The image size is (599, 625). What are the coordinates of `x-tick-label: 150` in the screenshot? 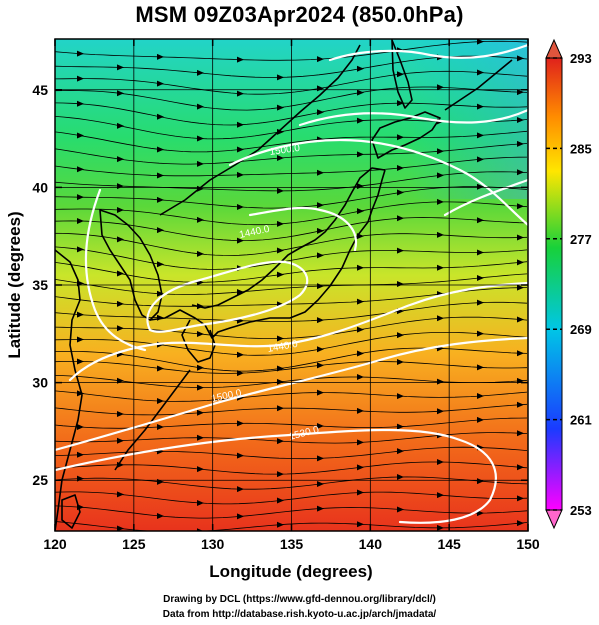 It's located at (528, 544).